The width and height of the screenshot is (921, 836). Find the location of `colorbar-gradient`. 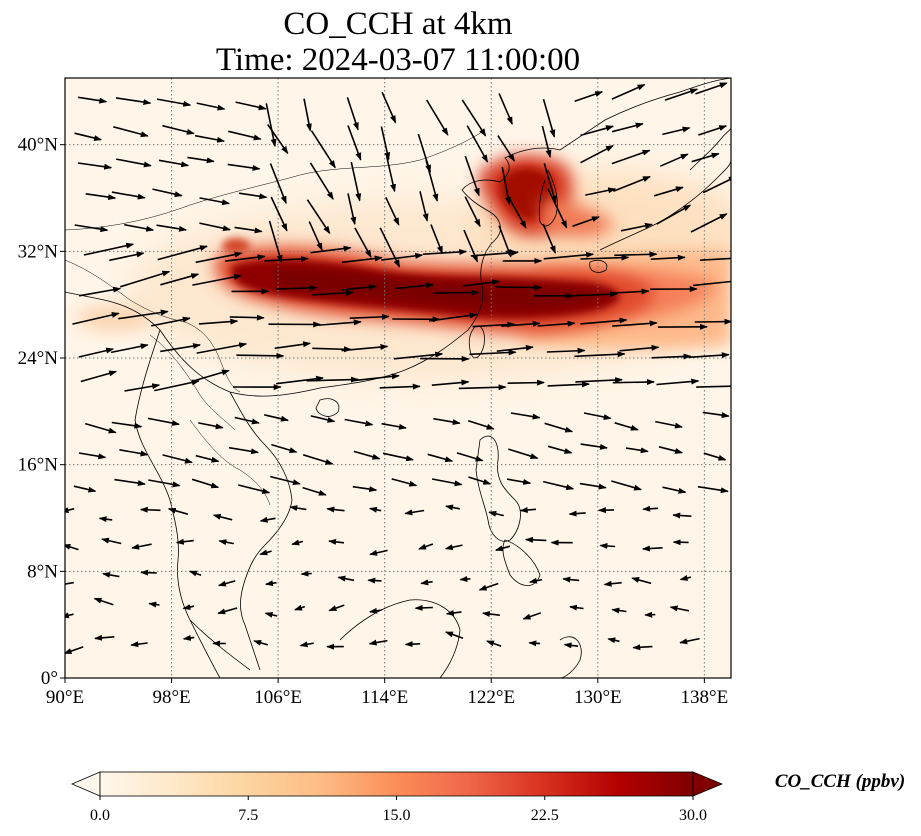

colorbar-gradient is located at coordinates (396, 784).